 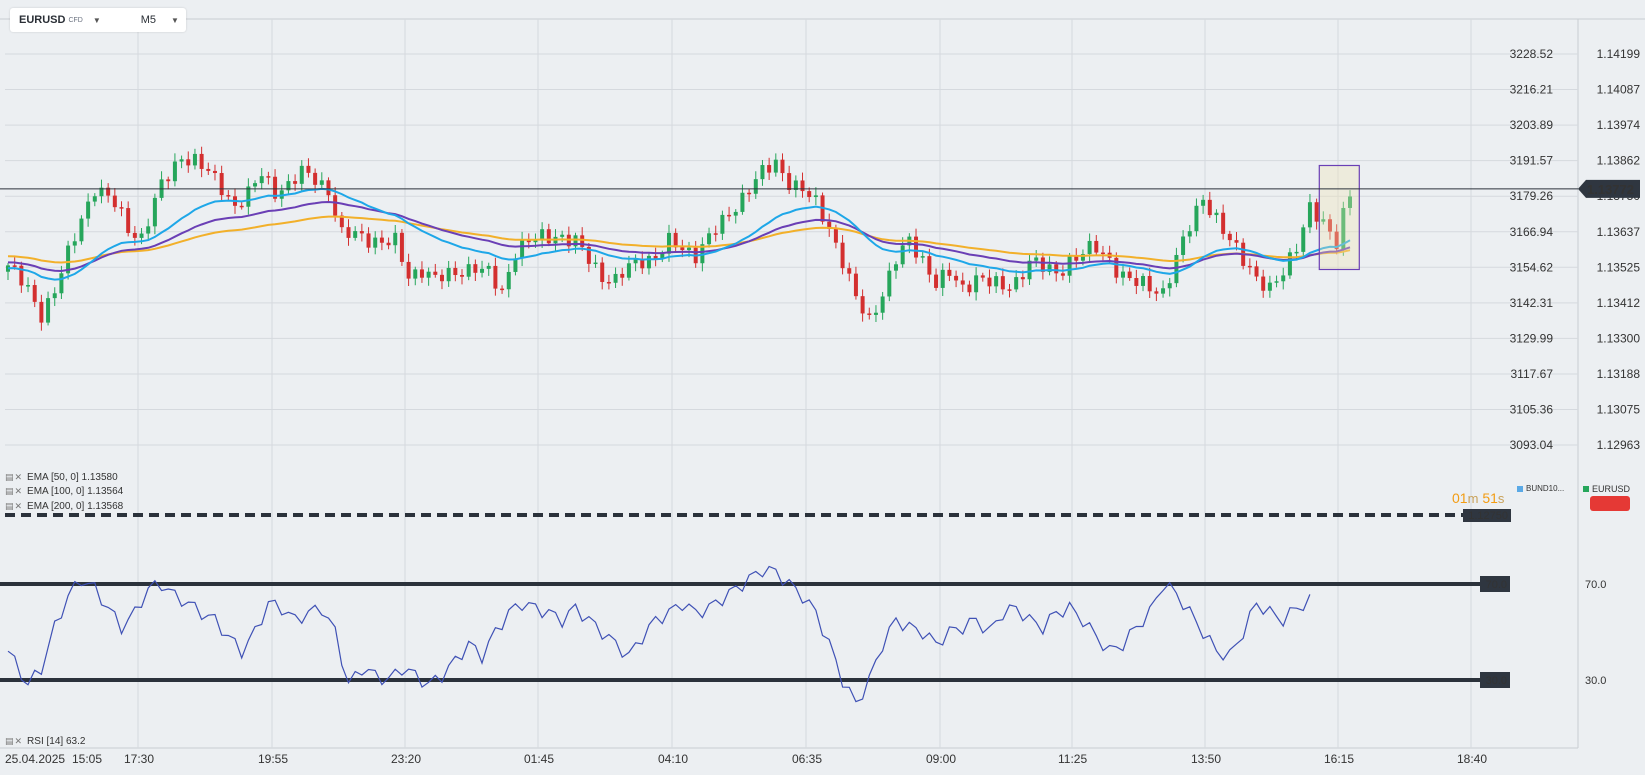 I want to click on price-tick-right: 1.13974, so click(x=1619, y=125).